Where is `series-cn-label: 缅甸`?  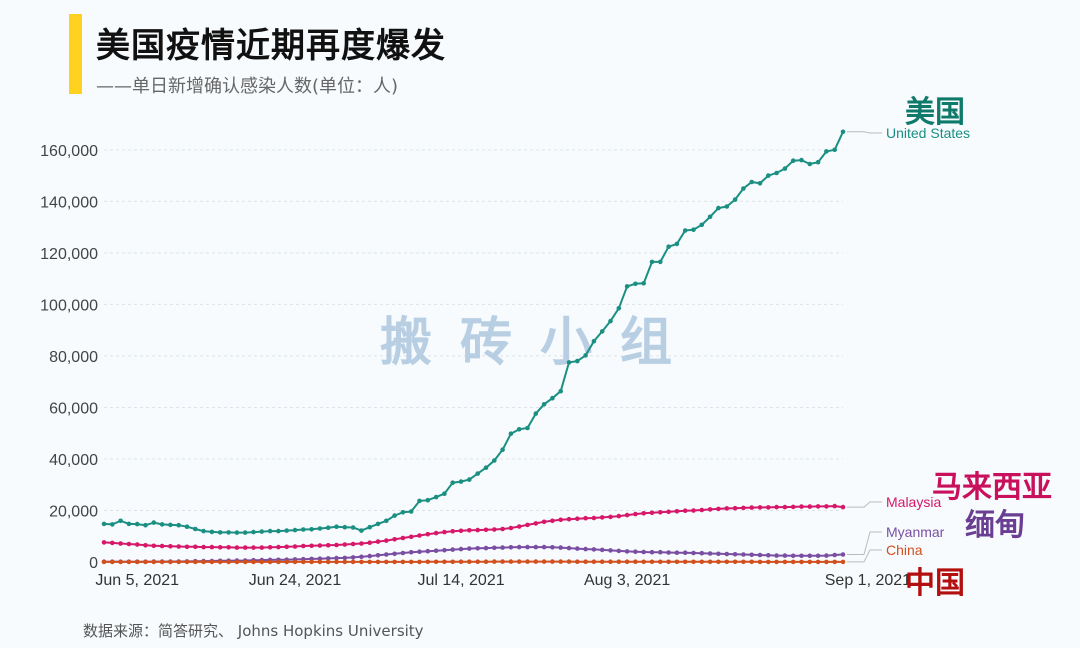 series-cn-label: 缅甸 is located at coordinates (995, 525).